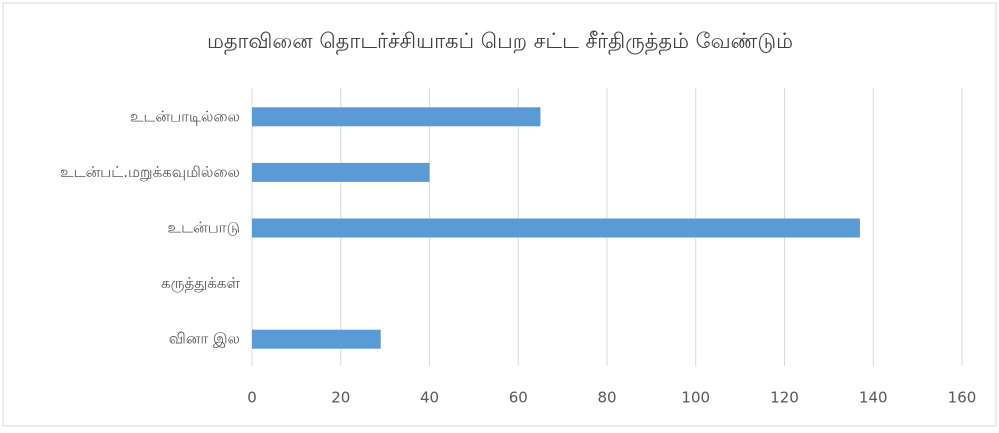 Image resolution: width=999 pixels, height=433 pixels. What do you see at coordinates (962, 398) in the screenshot?
I see `x-tick-label: 160` at bounding box center [962, 398].